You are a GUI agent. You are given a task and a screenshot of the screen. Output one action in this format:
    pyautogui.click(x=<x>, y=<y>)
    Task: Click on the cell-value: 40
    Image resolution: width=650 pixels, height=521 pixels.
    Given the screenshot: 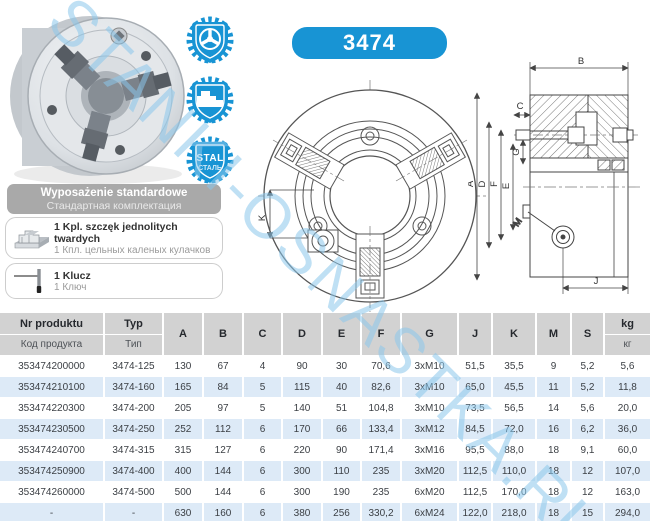 What is the action you would take?
    pyautogui.click(x=341, y=387)
    